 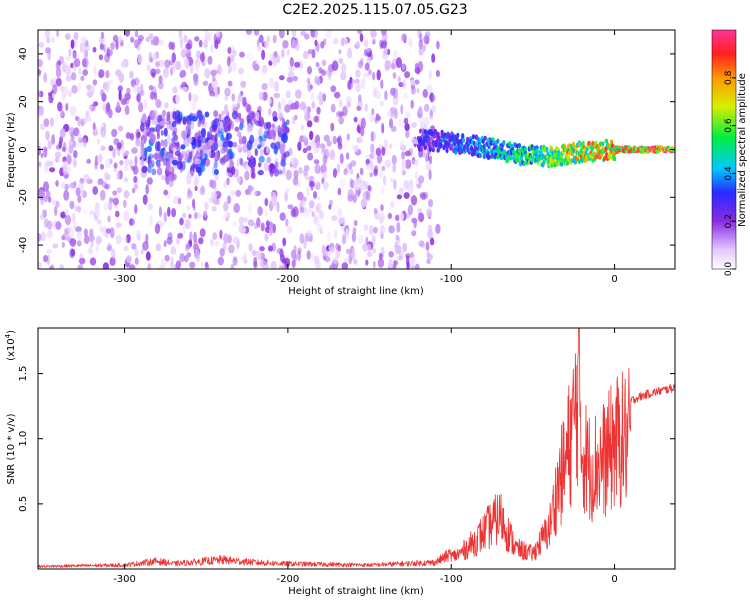 What do you see at coordinates (729, 173) in the screenshot?
I see `colorbar-tick-label: 0.4` at bounding box center [729, 173].